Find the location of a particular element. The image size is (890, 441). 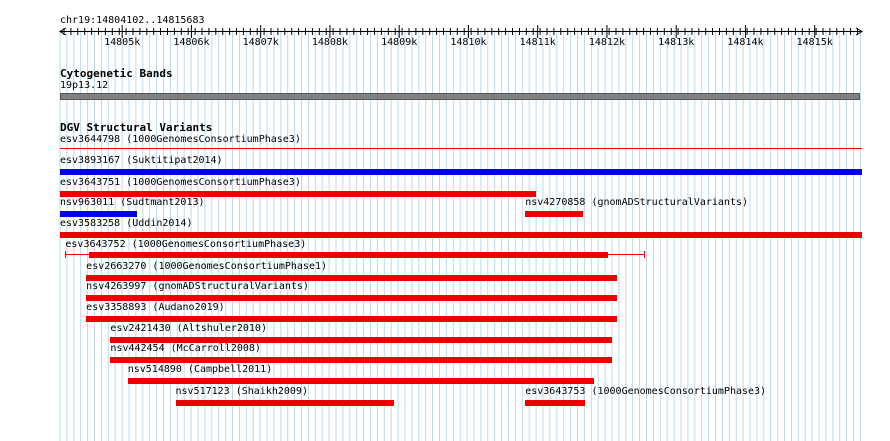

feature-label: esv2421430 (Altshuler2010) is located at coordinates (188, 329).